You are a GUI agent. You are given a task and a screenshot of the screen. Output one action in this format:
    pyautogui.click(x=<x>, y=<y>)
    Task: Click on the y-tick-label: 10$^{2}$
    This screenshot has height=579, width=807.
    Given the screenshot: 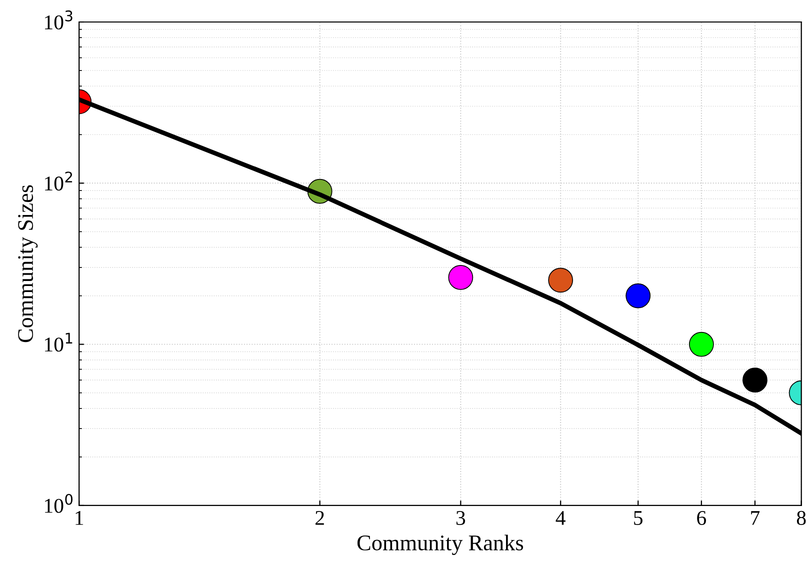 What is the action you would take?
    pyautogui.click(x=58, y=181)
    